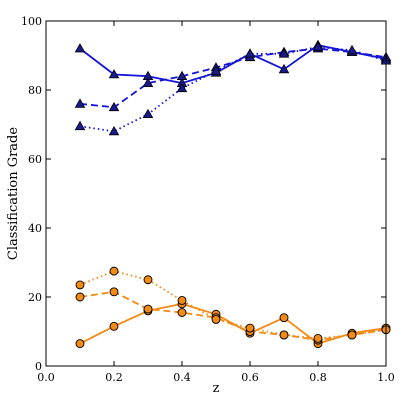 The image size is (407, 407). I want to click on x-tick-label: 0.4, so click(182, 377).